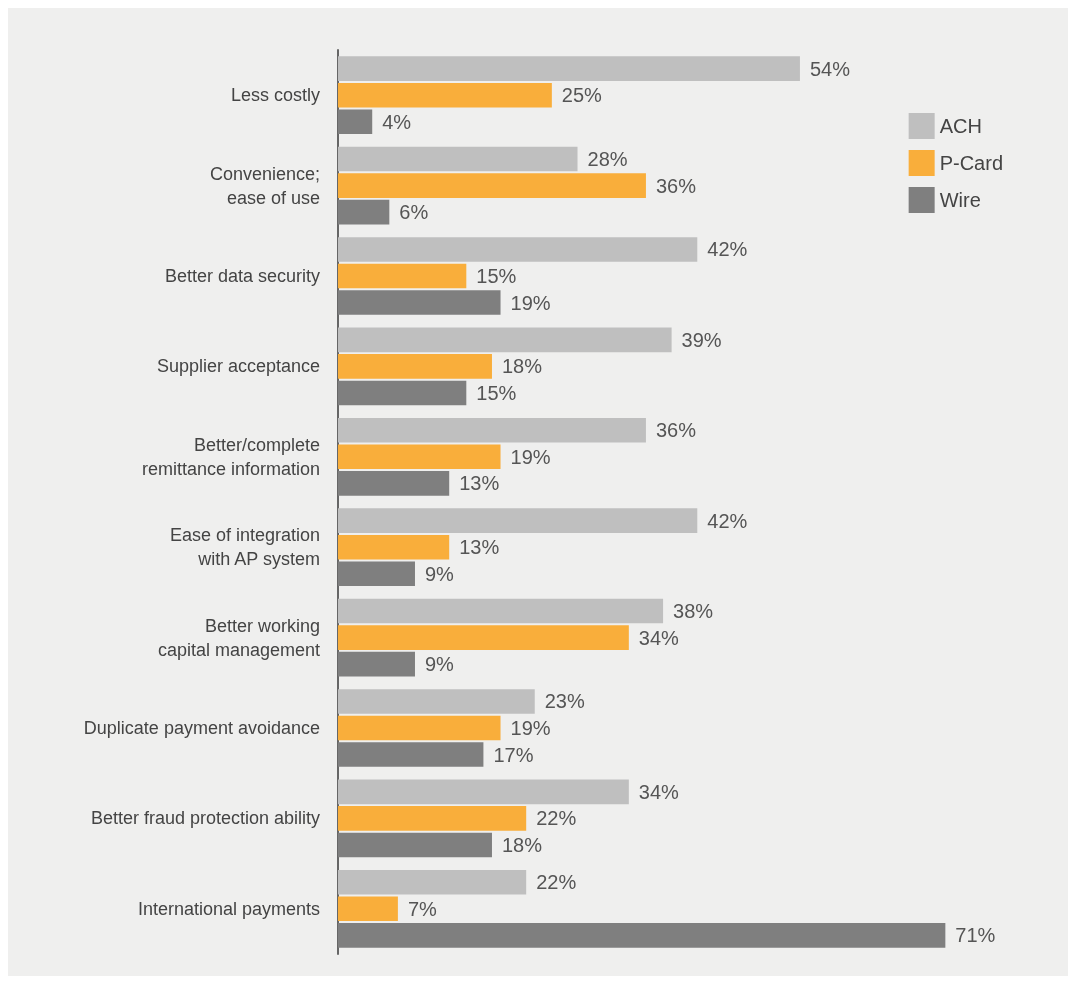 The width and height of the screenshot is (1076, 984). Describe the element at coordinates (960, 200) in the screenshot. I see `legend-label: Wire` at that location.